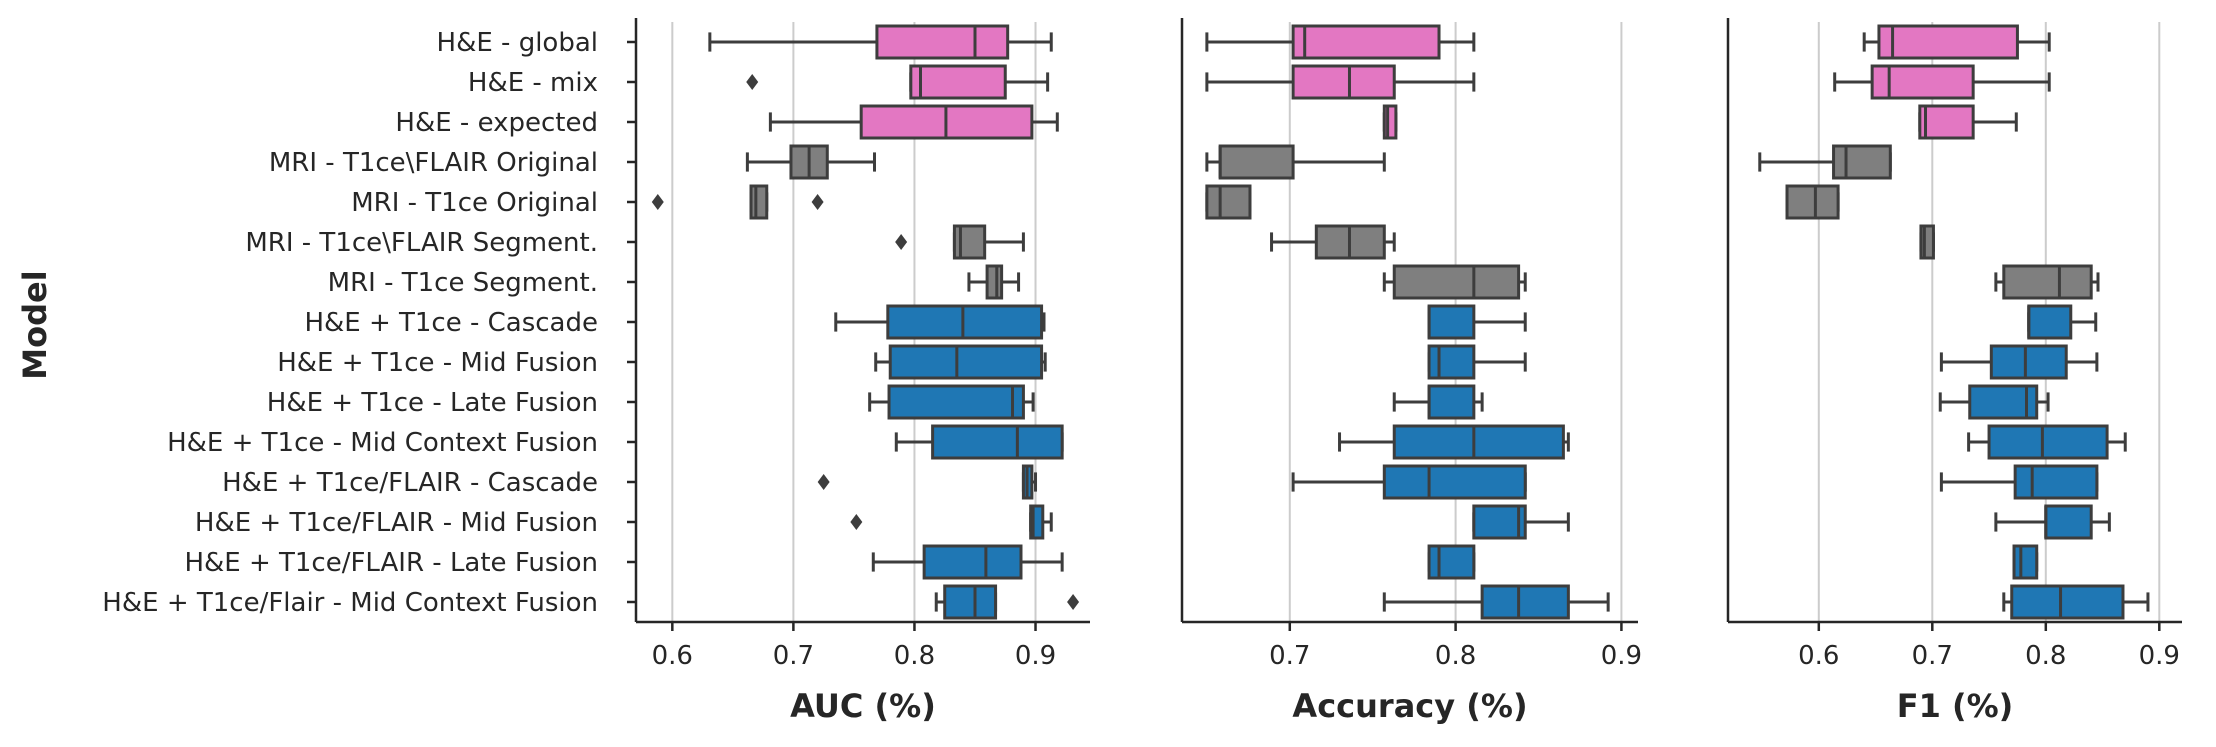  Describe the element at coordinates (1409, 706) in the screenshot. I see `x-axis-title: Accuracy (%)` at that location.